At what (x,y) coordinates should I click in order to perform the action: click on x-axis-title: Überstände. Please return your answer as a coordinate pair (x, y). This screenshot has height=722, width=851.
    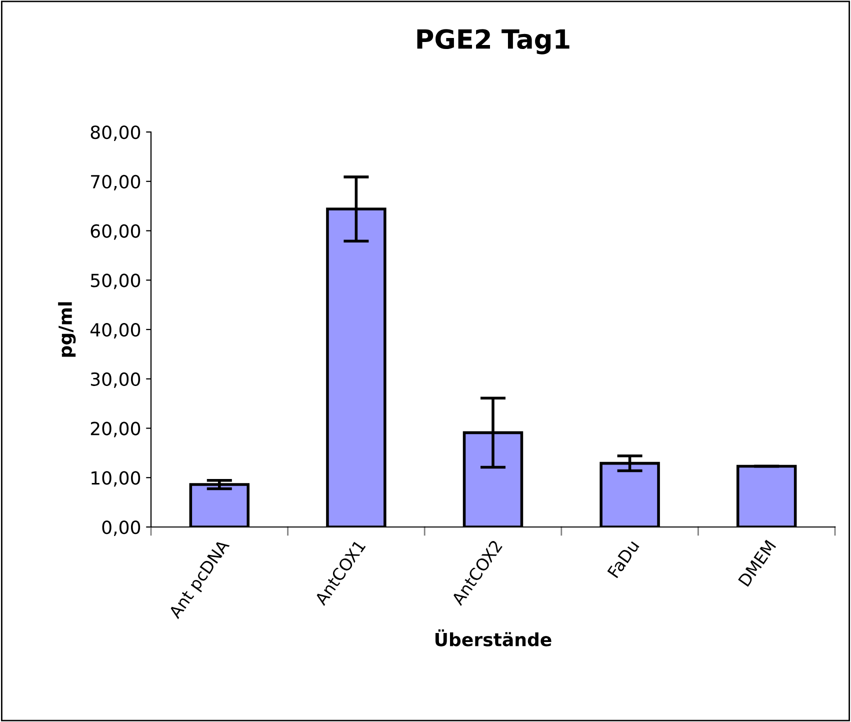
    Looking at the image, I should click on (494, 637).